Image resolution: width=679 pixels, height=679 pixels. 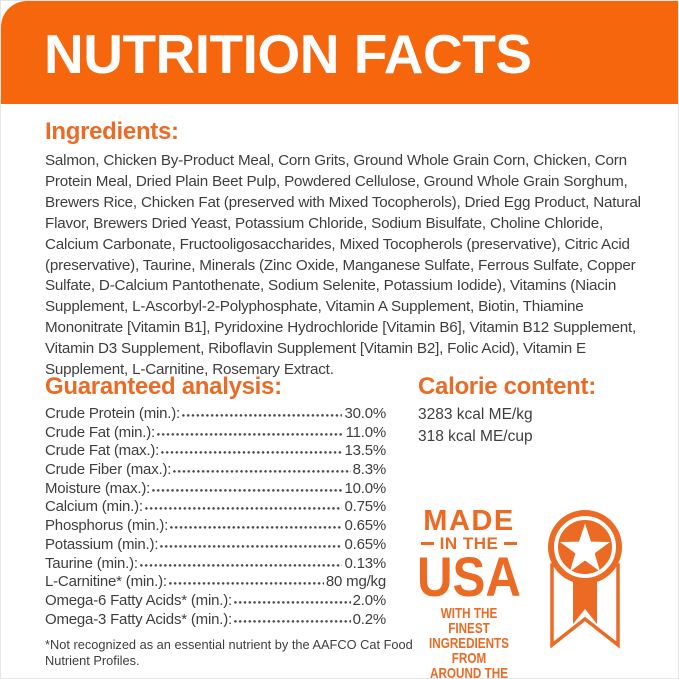 What do you see at coordinates (215, 526) in the screenshot?
I see `analysis-row: Phosphorus (min.): 0.65%` at bounding box center [215, 526].